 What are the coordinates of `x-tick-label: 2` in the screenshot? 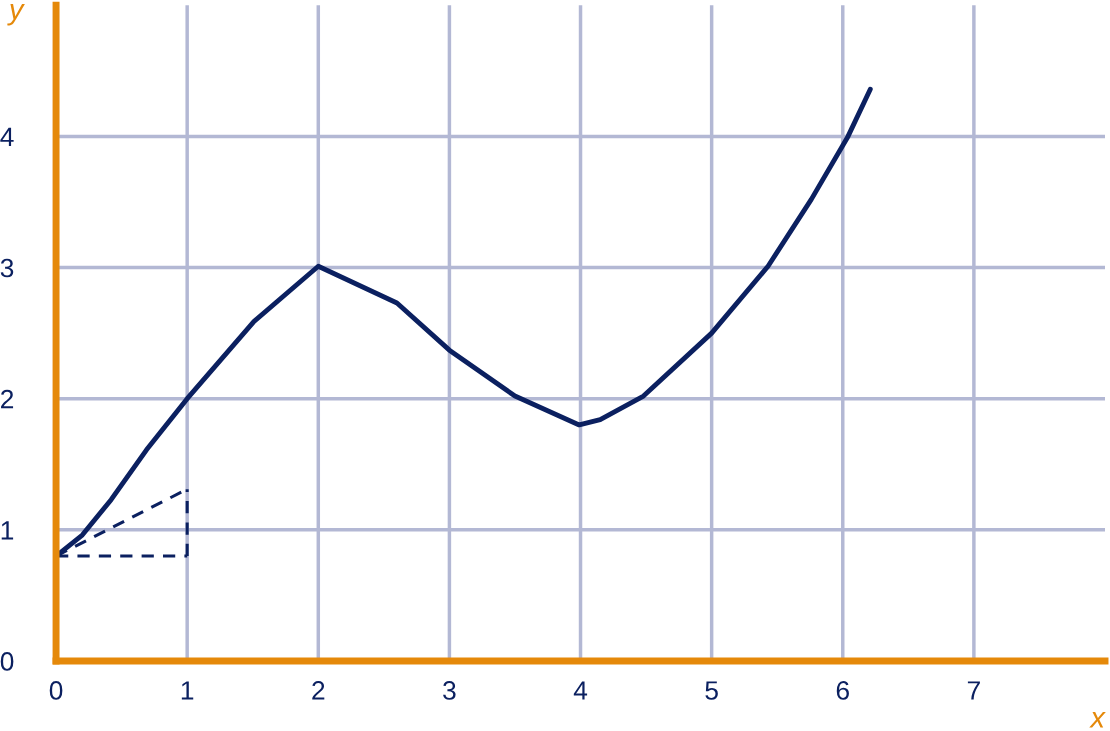 It's located at (318, 690).